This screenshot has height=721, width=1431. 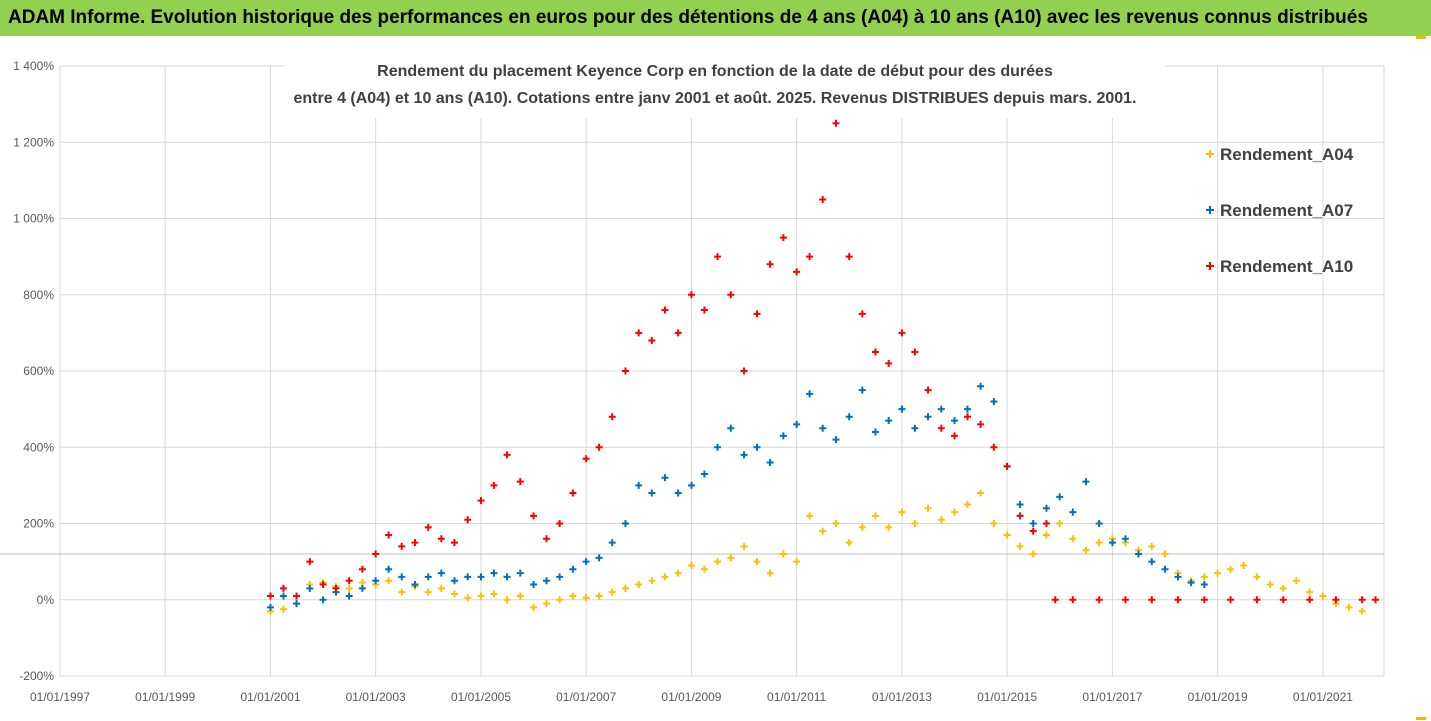 What do you see at coordinates (1421, 718) in the screenshot?
I see `corner-handle-bottom-right` at bounding box center [1421, 718].